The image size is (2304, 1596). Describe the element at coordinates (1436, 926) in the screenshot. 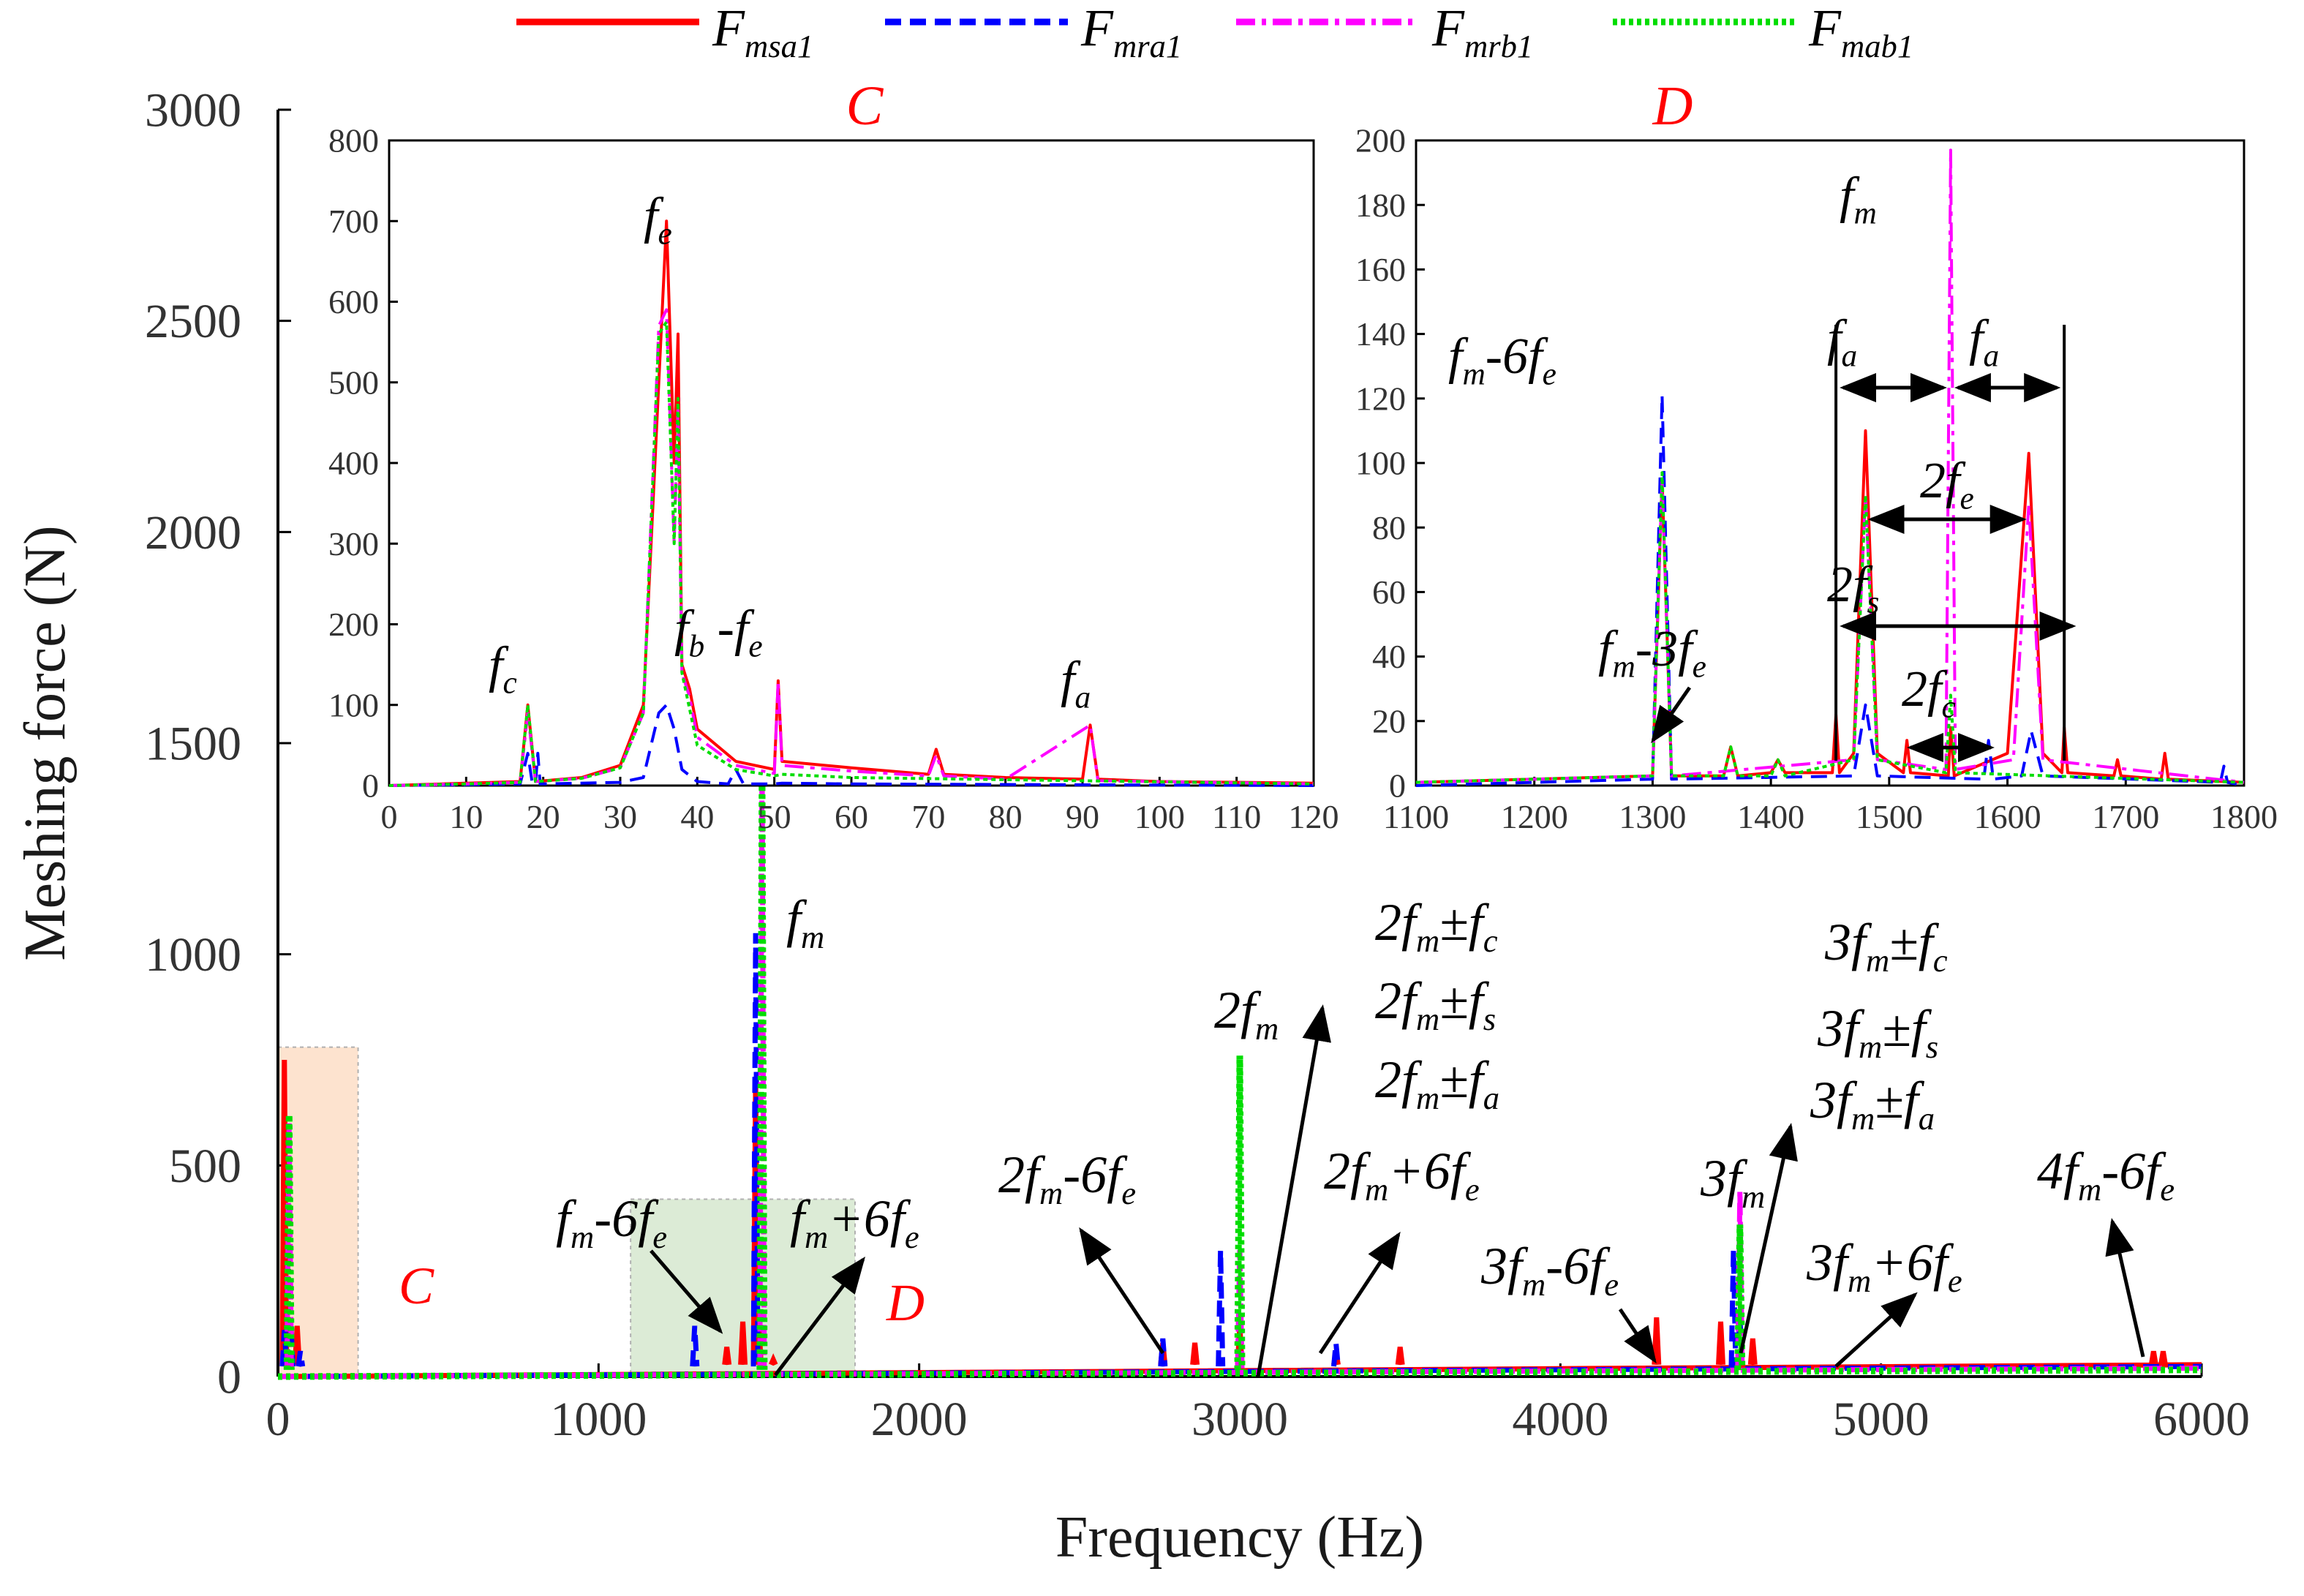

I see `annot-2fm-pm-fc: 2fm±fc` at that location.